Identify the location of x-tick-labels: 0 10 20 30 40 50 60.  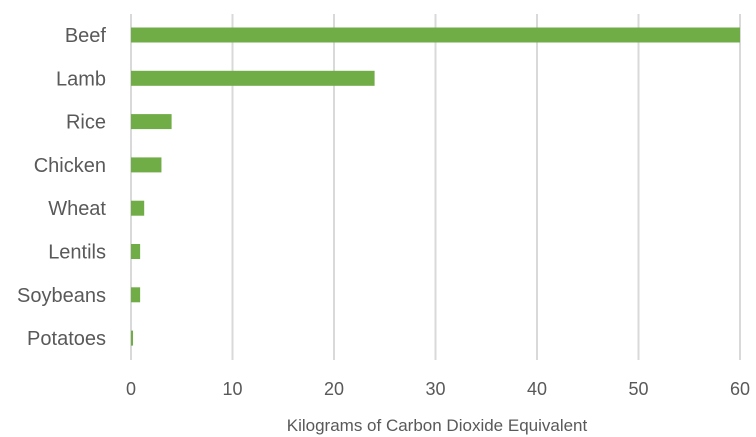
(438, 389).